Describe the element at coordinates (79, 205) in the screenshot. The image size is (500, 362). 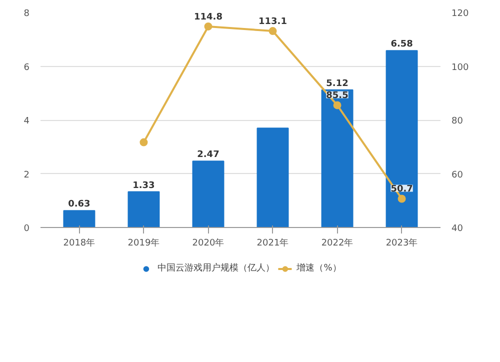
I see `data-label: 0.63` at that location.